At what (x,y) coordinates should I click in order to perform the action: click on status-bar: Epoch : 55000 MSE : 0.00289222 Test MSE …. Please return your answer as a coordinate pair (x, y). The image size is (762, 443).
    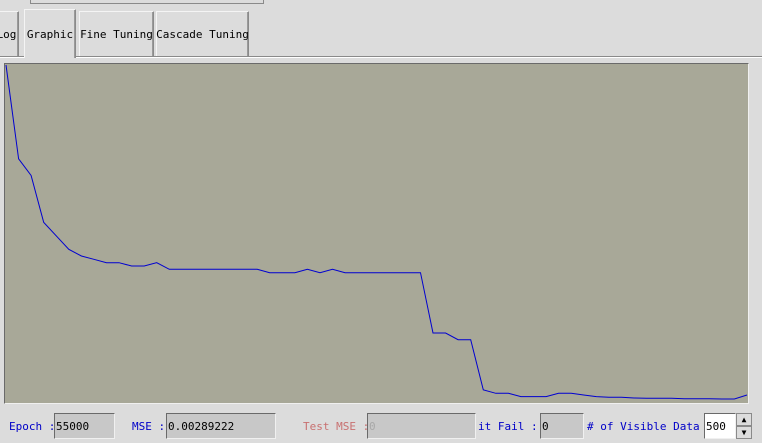
    Looking at the image, I should click on (381, 425).